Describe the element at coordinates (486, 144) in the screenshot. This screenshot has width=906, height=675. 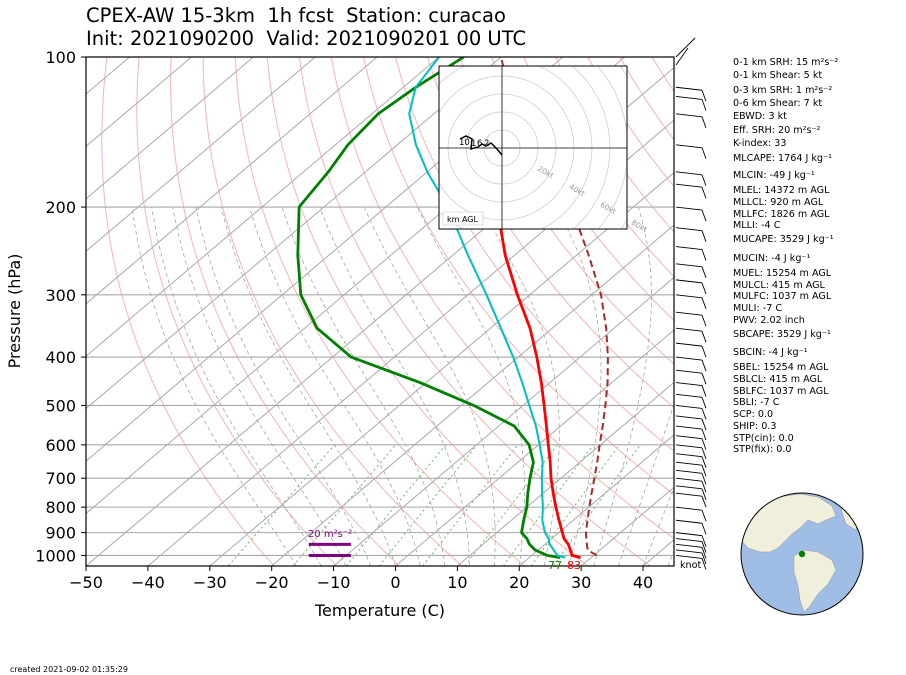
I see `hodograph-label-2: 2` at that location.